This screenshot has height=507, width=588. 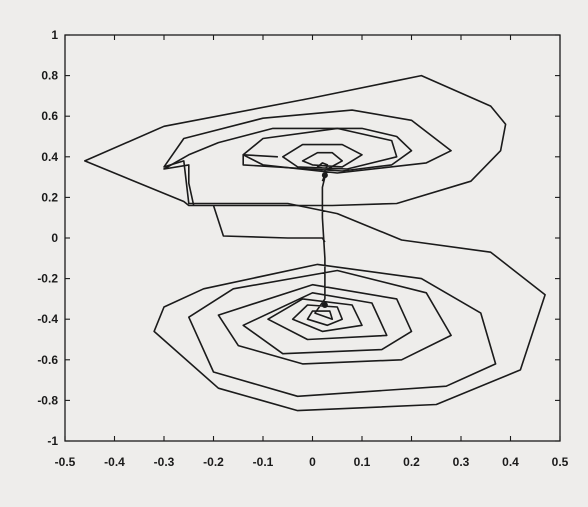 I want to click on x-tick-label: 0.5, so click(x=560, y=462).